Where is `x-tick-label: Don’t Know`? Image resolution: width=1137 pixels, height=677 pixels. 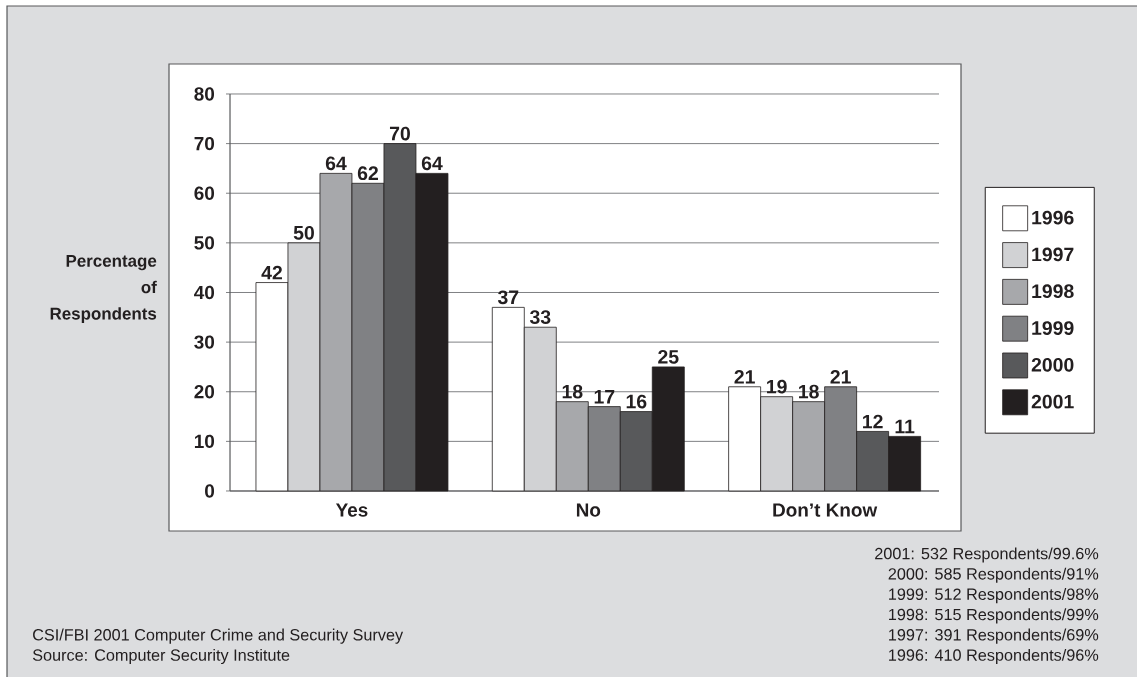 x-tick-label: Don’t Know is located at coordinates (825, 510).